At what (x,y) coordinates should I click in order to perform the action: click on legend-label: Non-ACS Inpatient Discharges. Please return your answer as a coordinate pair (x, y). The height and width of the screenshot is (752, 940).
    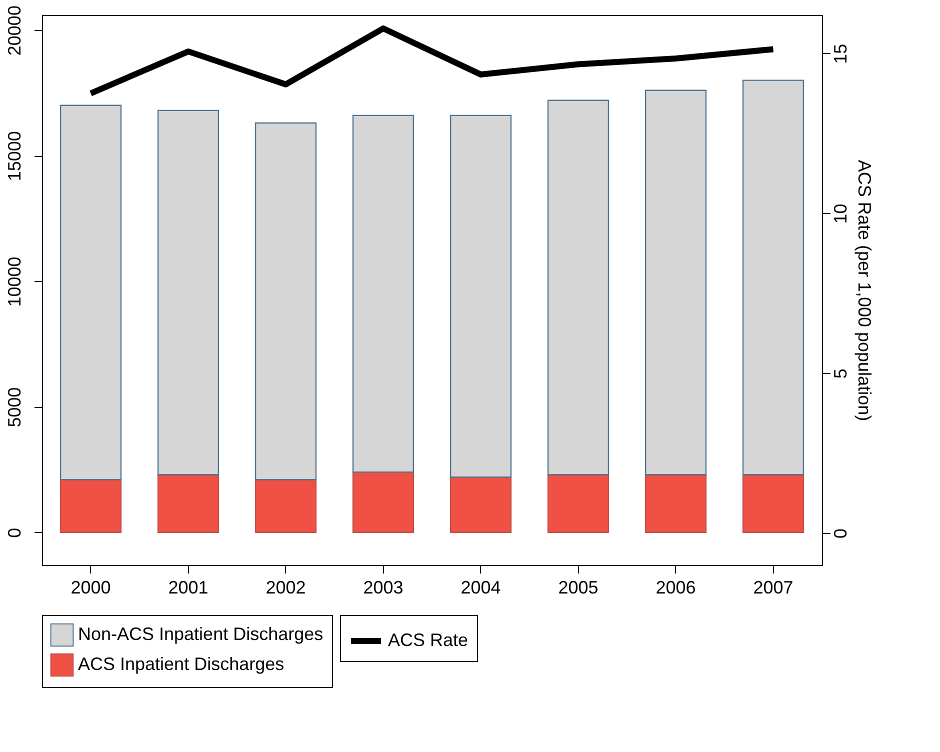
    Looking at the image, I should click on (201, 634).